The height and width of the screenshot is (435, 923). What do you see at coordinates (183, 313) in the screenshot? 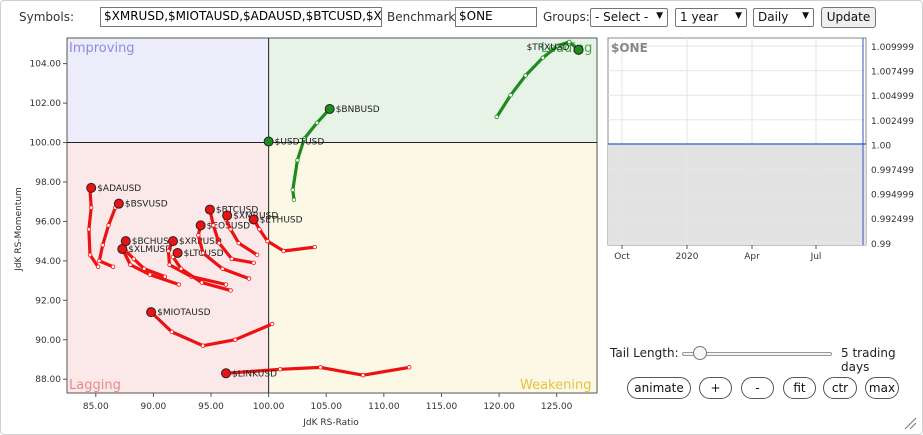
I see `symbol-label-miotausd: $MIOTAUSD` at bounding box center [183, 313].